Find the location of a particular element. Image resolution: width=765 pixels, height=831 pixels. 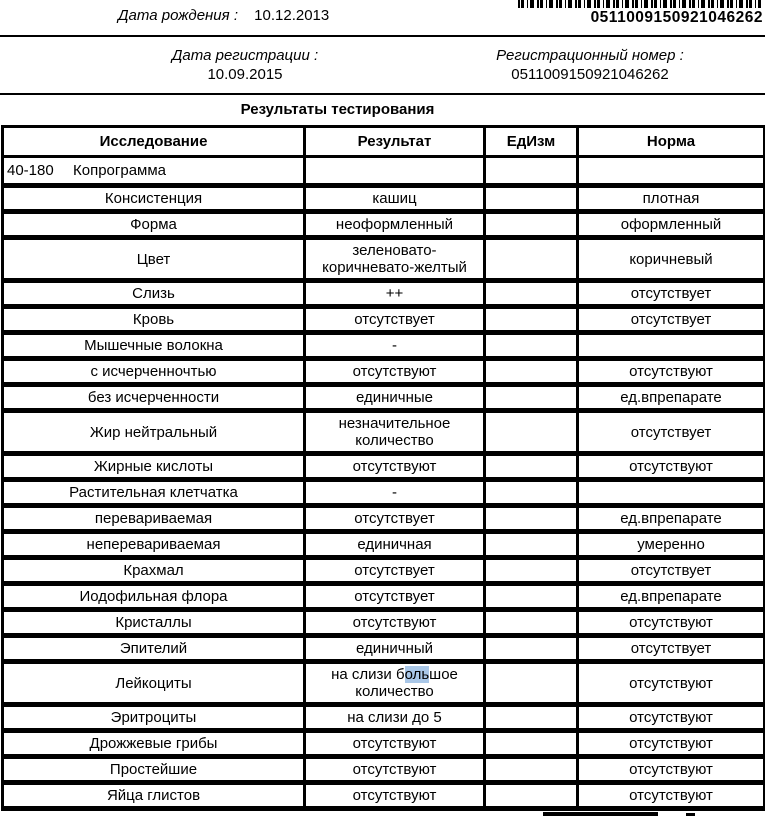

study-cell: Крахмал is located at coordinates (153, 570).